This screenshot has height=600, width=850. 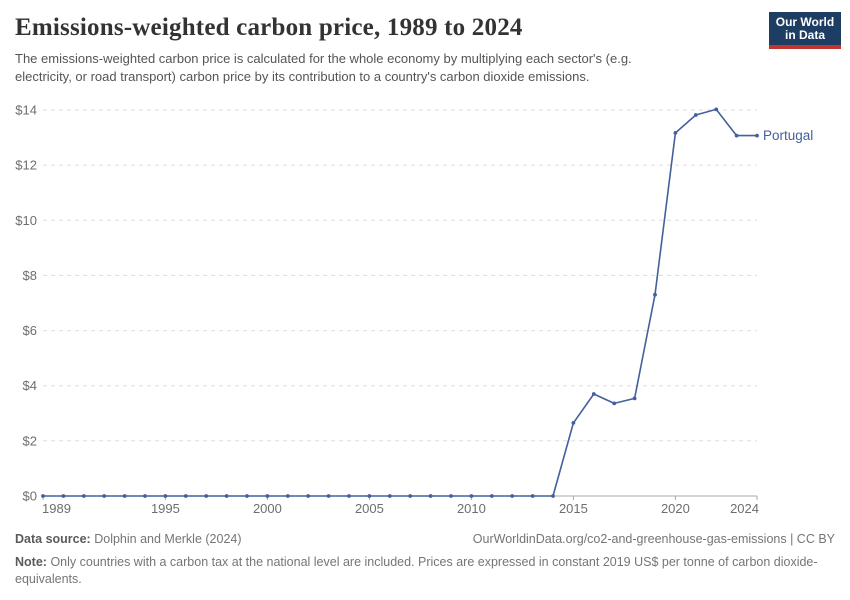 What do you see at coordinates (471, 508) in the screenshot?
I see `x-tick-label: 2010` at bounding box center [471, 508].